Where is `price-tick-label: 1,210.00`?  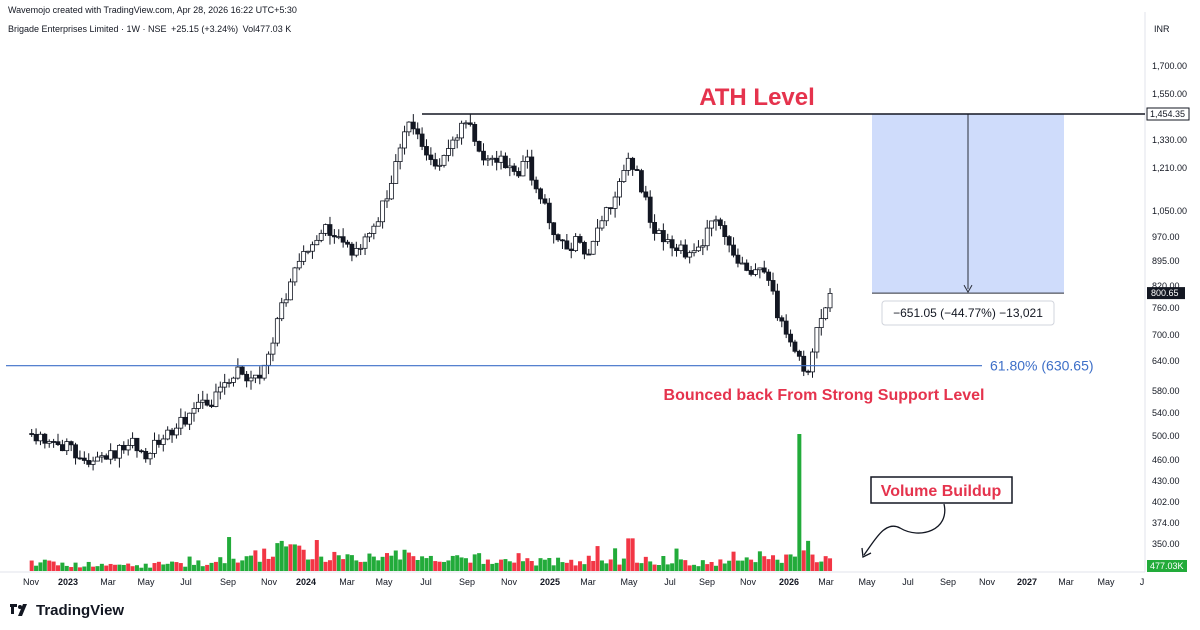 price-tick-label: 1,210.00 is located at coordinates (1169, 168).